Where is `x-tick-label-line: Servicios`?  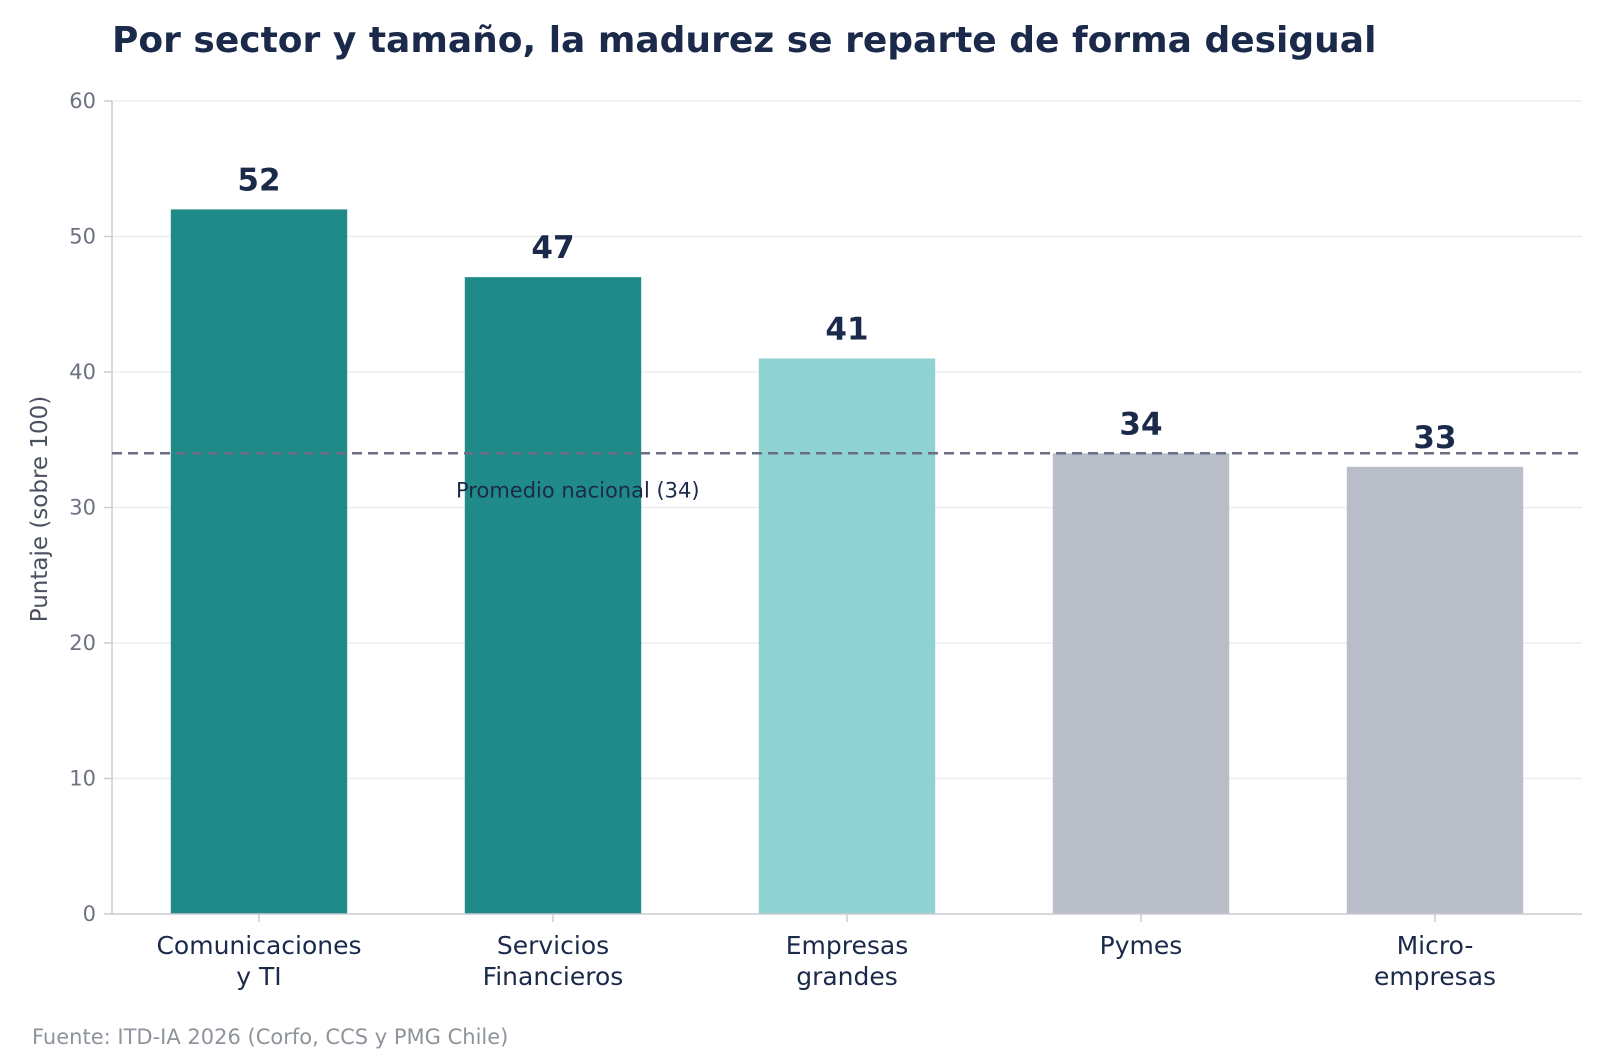
x-tick-label-line: Servicios is located at coordinates (553, 945).